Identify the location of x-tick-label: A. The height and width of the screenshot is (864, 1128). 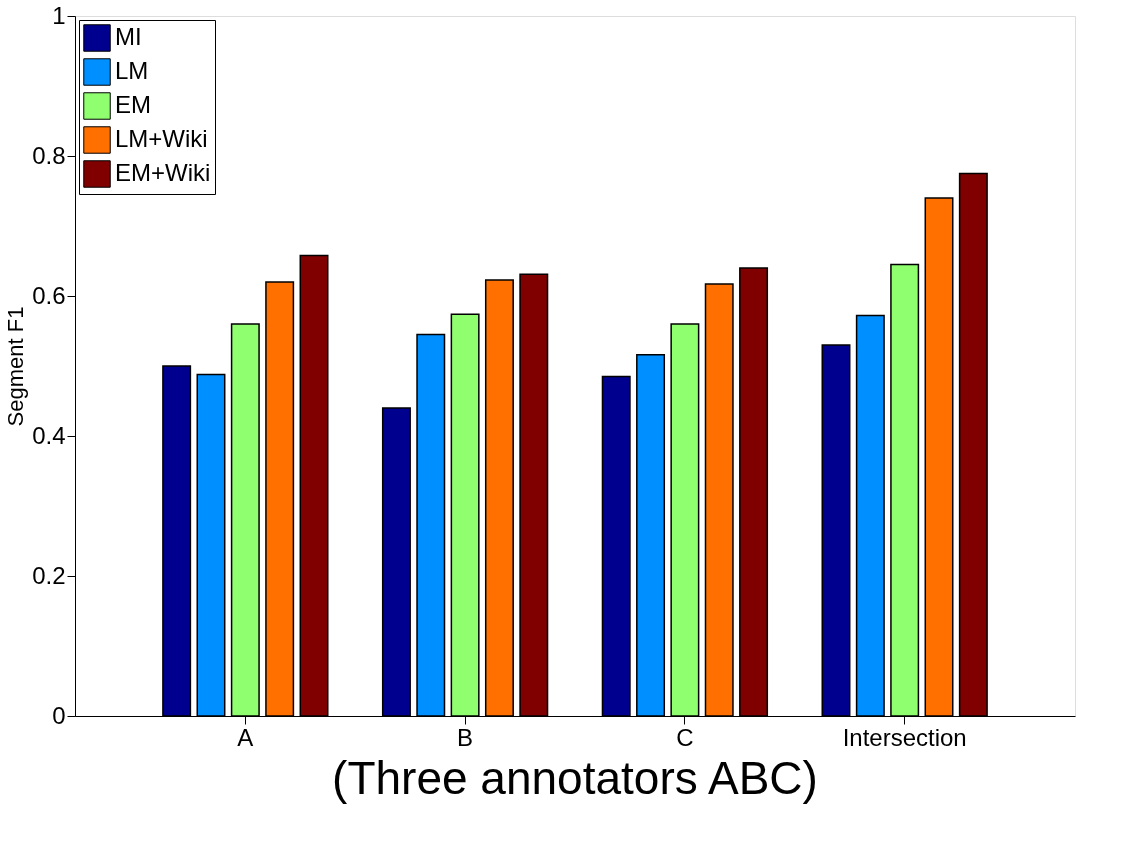
(245, 737).